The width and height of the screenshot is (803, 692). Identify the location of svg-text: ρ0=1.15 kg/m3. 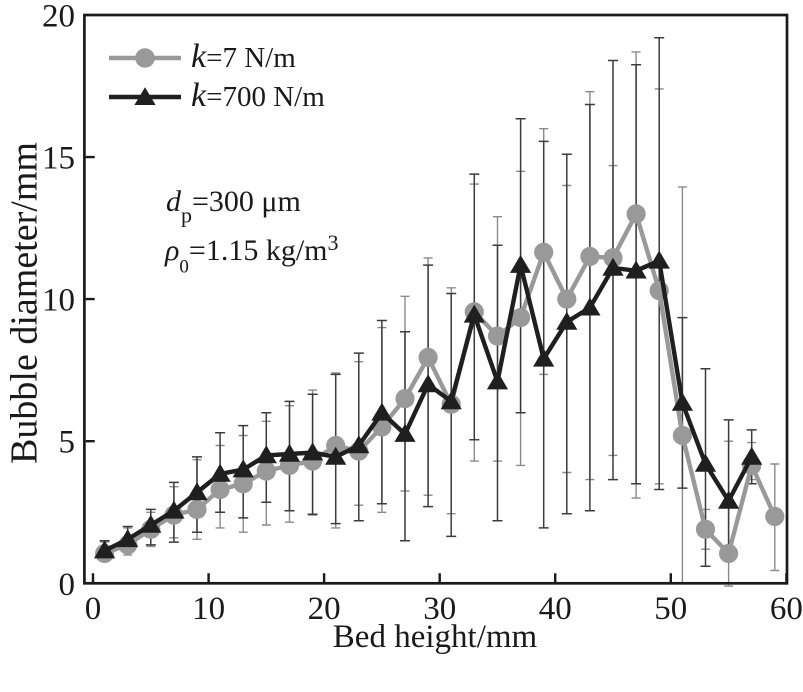
(251, 254).